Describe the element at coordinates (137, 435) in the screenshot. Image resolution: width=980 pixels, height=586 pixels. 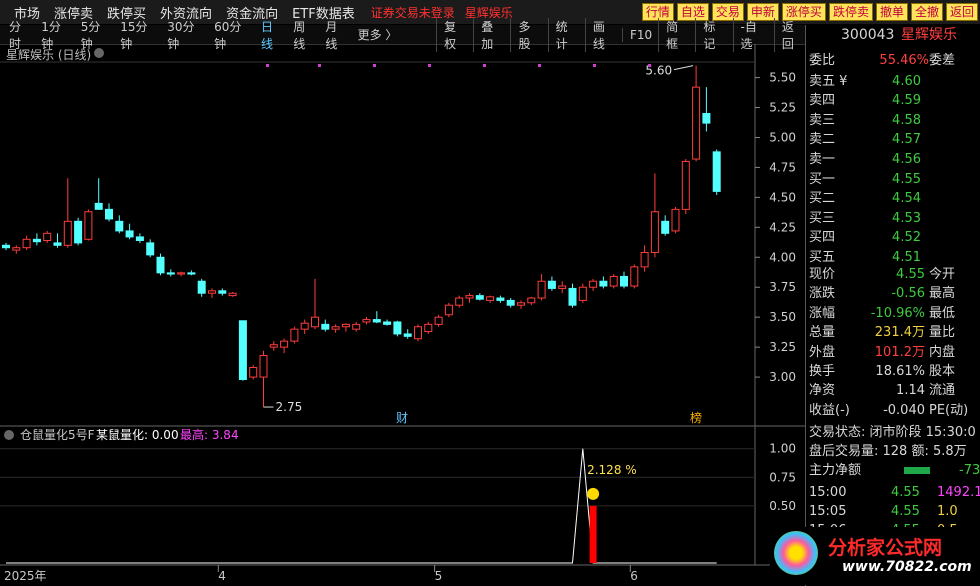
I see `indicator-label: 某鼠量化: 0.00` at that location.